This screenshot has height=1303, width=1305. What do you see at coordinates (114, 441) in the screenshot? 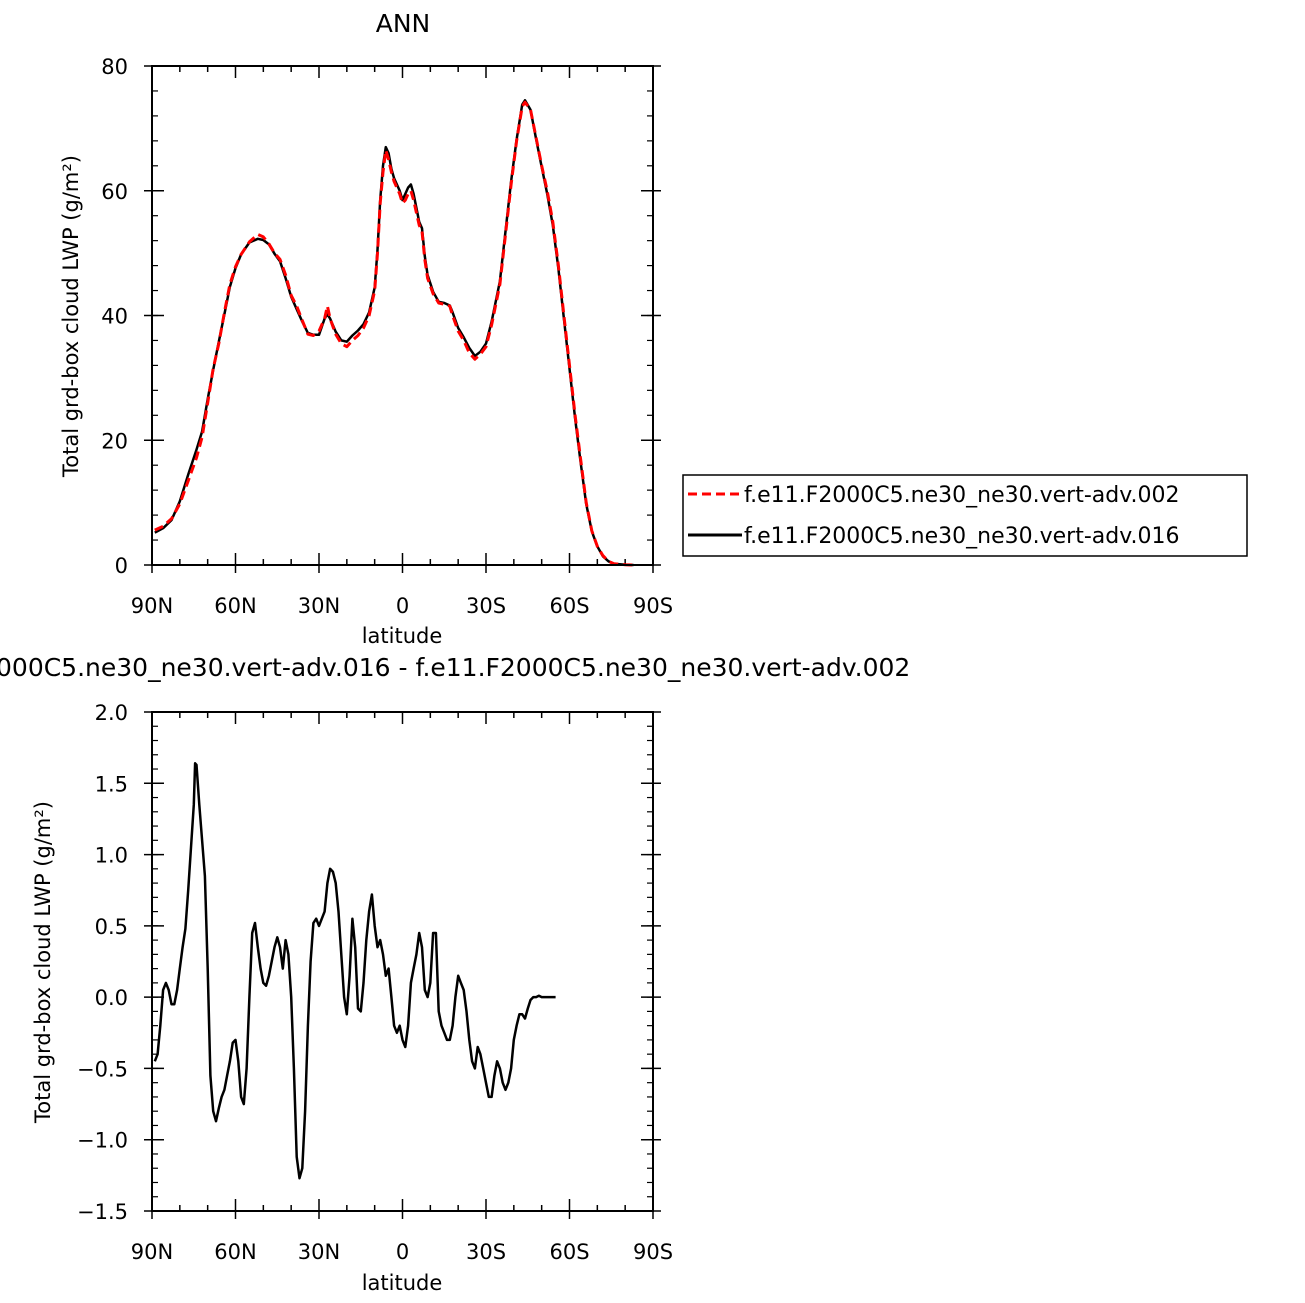
I see `top-y-tick-label: 20` at bounding box center [114, 441].